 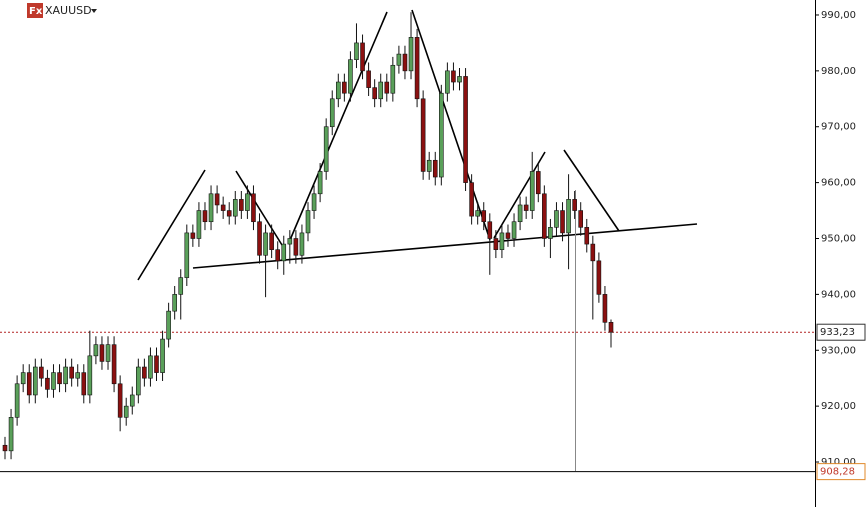 What do you see at coordinates (838, 183) in the screenshot?
I see `y-tick-label: 960,00` at bounding box center [838, 183].